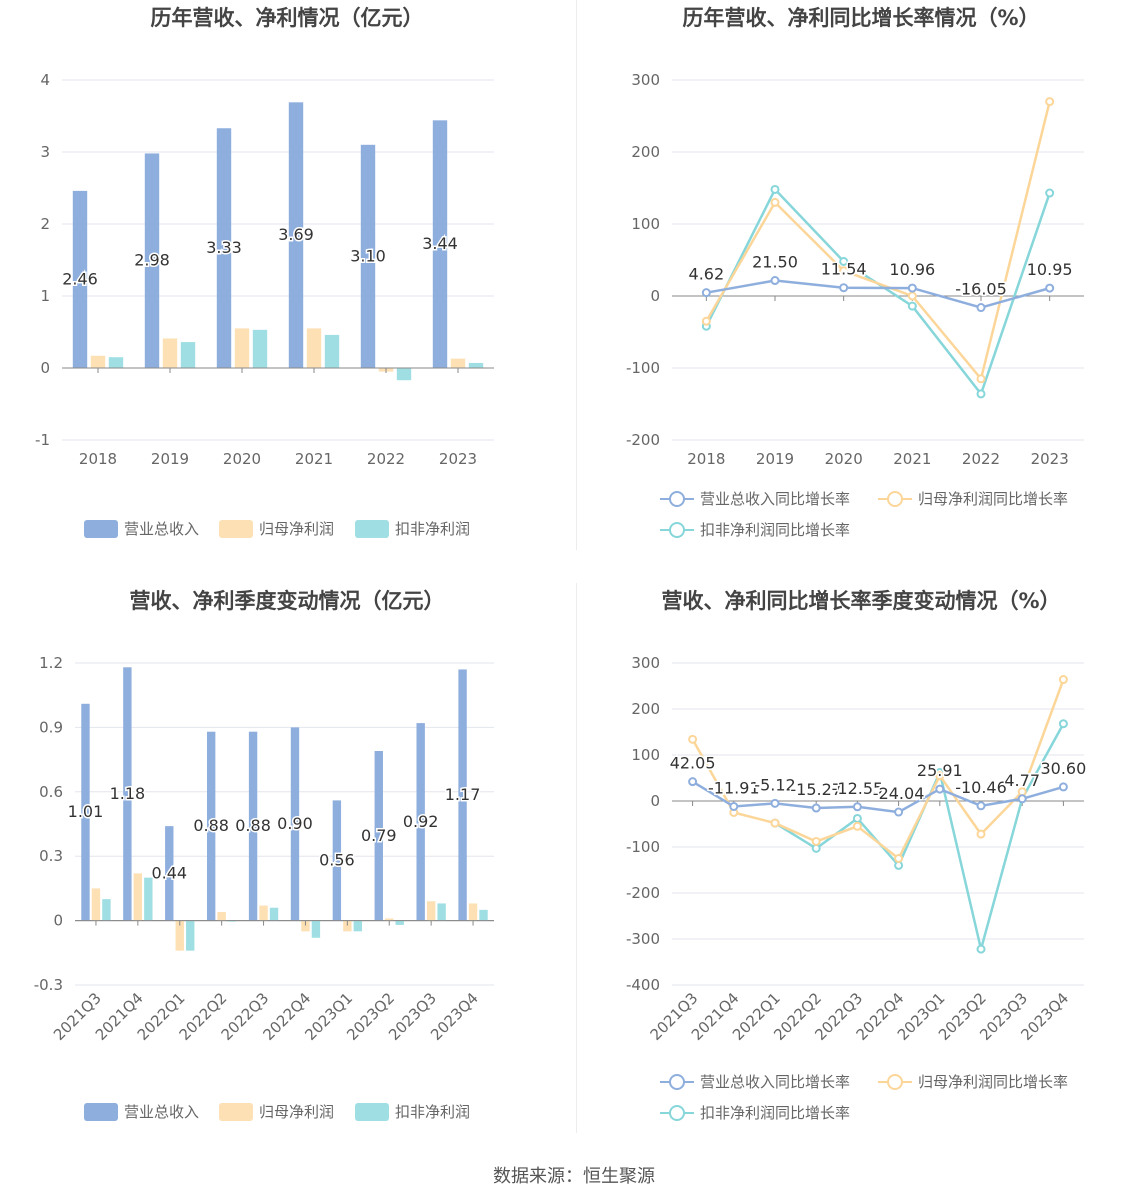 This screenshot has height=1202, width=1148. I want to click on legend-label: 归母净利润同比增长率, so click(993, 1082).